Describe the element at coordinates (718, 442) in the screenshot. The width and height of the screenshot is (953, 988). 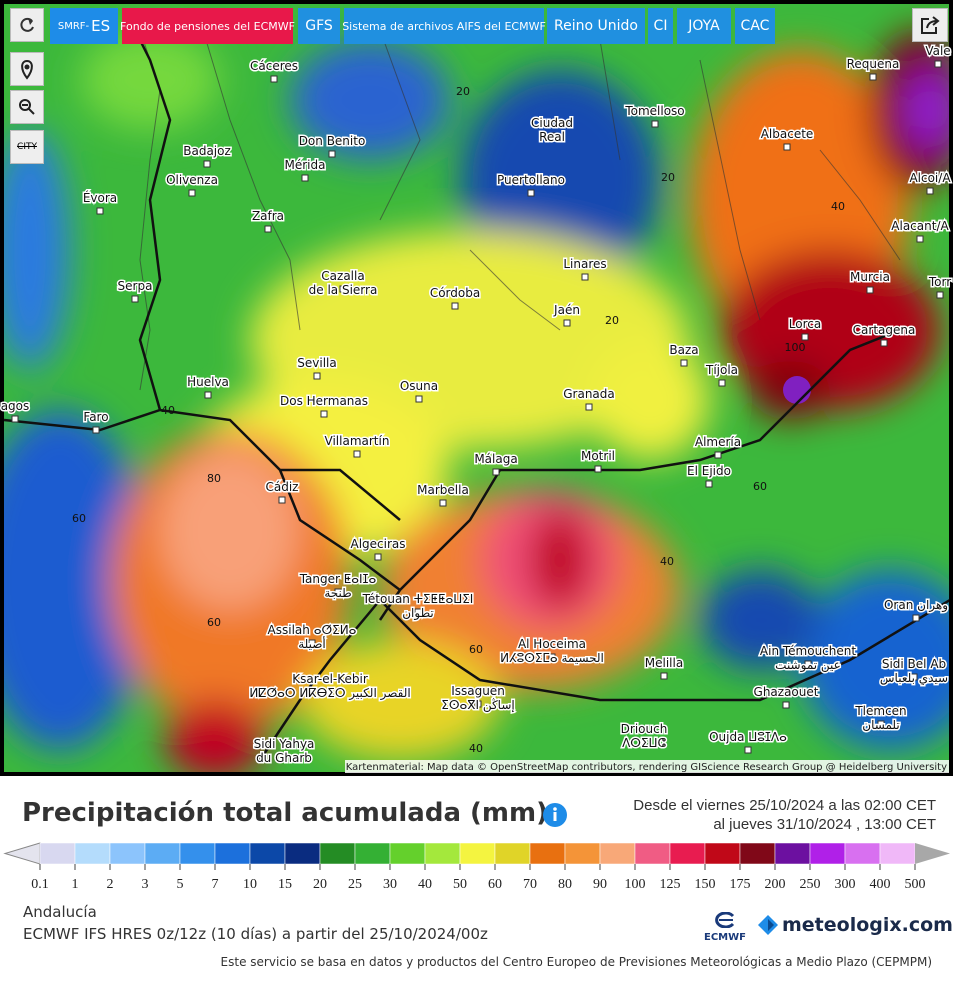
I see `city-label: Almería` at that location.